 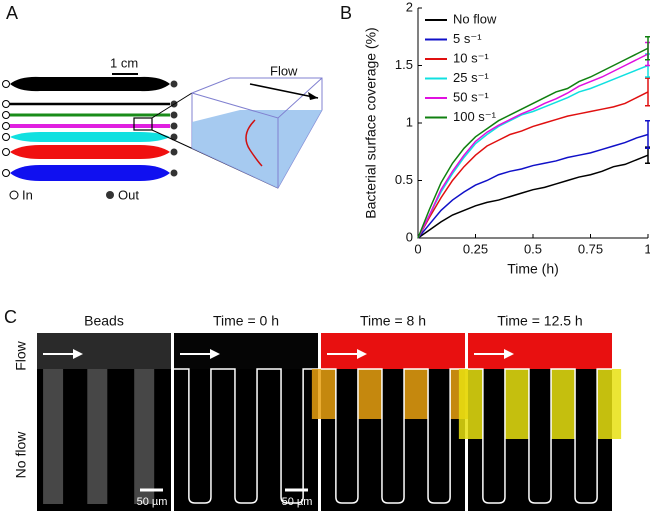 I want to click on legend-label: No flow, so click(x=475, y=18).